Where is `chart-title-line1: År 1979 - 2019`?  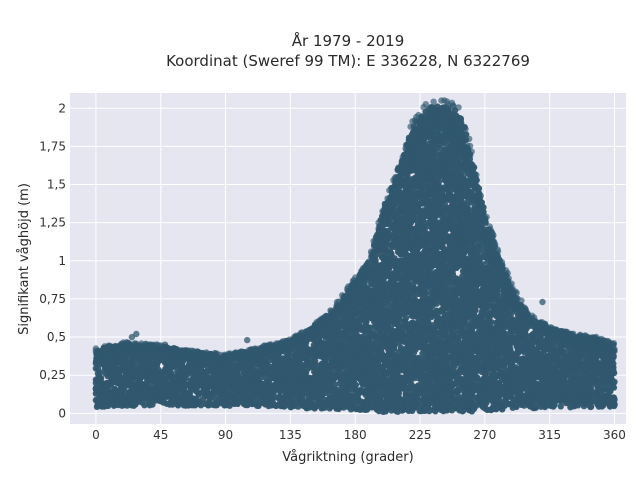 chart-title-line1: År 1979 - 2019 is located at coordinates (348, 40).